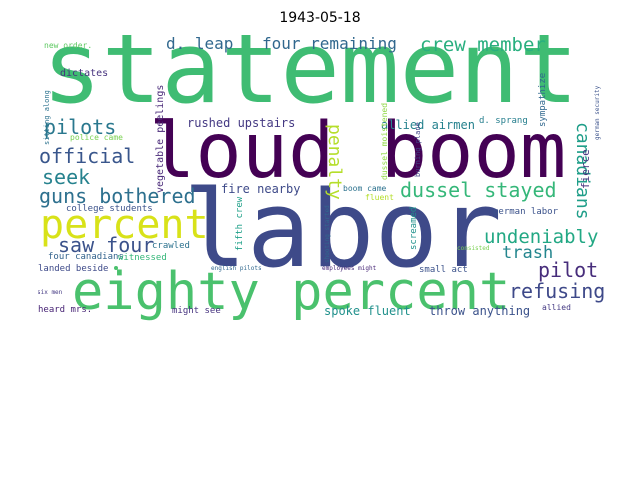 Image resolution: width=640 pixels, height=480 pixels. What do you see at coordinates (73, 269) in the screenshot?
I see `word-landed-beside: landed beside` at bounding box center [73, 269].